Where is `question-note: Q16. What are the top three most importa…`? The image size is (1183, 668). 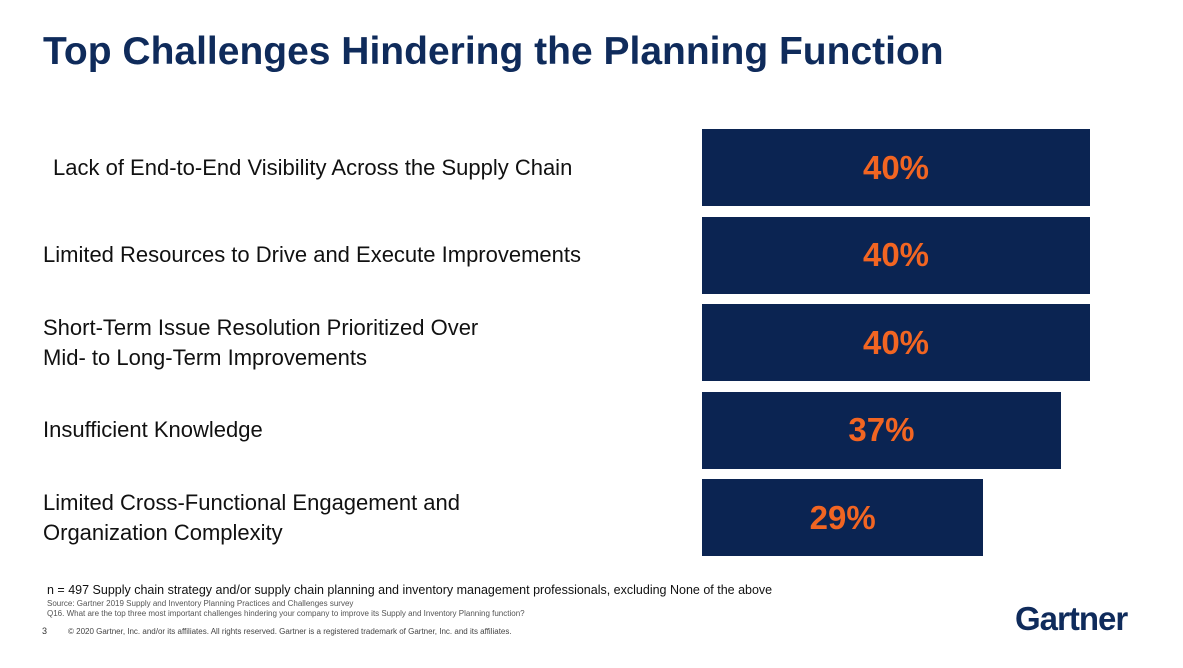 question-note: Q16. What are the top three most importa… is located at coordinates (286, 613).